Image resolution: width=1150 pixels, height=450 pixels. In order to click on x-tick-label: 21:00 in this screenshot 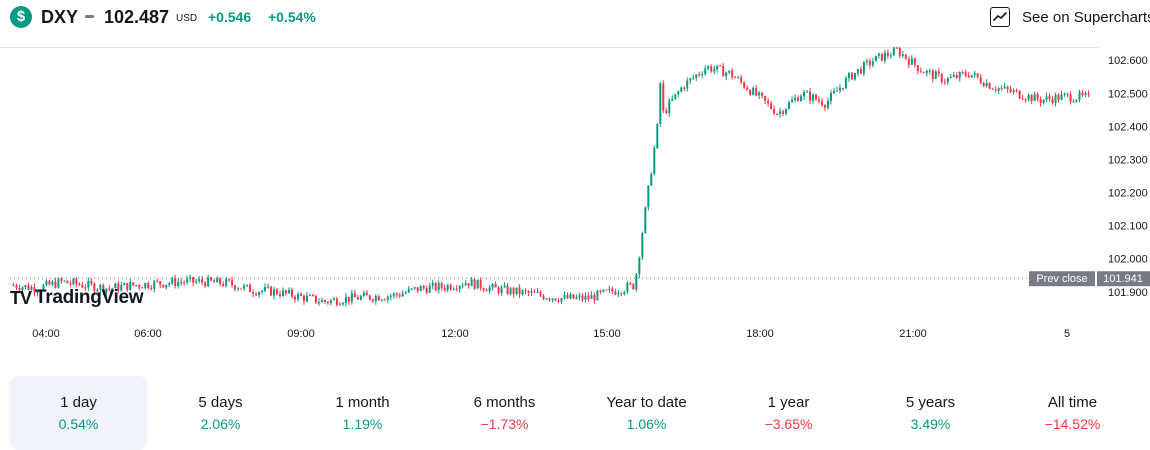, I will do `click(913, 334)`.